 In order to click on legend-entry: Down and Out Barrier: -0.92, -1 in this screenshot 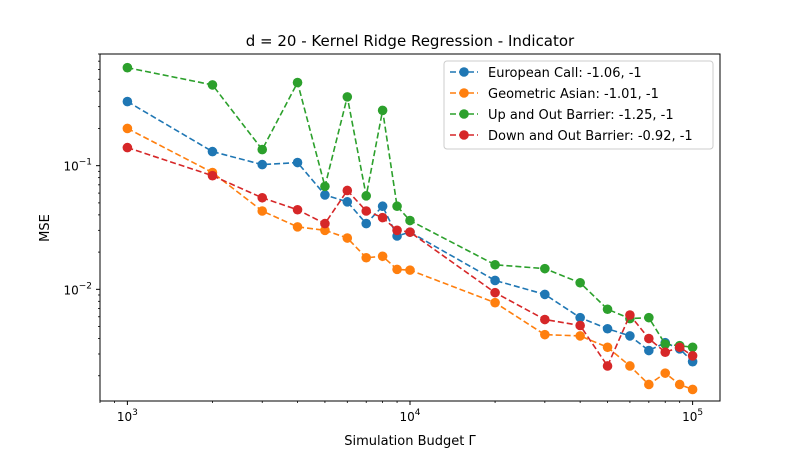, I will do `click(571, 136)`.